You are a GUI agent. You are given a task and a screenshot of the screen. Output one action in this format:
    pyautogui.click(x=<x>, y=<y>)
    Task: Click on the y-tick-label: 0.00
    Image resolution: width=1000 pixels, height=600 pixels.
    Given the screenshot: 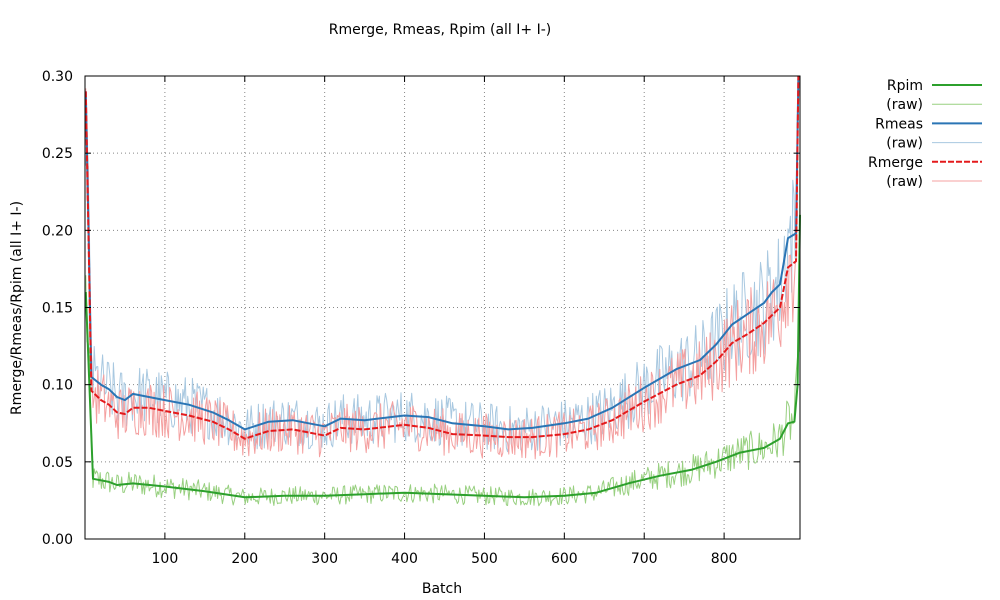 What is the action you would take?
    pyautogui.click(x=57, y=540)
    